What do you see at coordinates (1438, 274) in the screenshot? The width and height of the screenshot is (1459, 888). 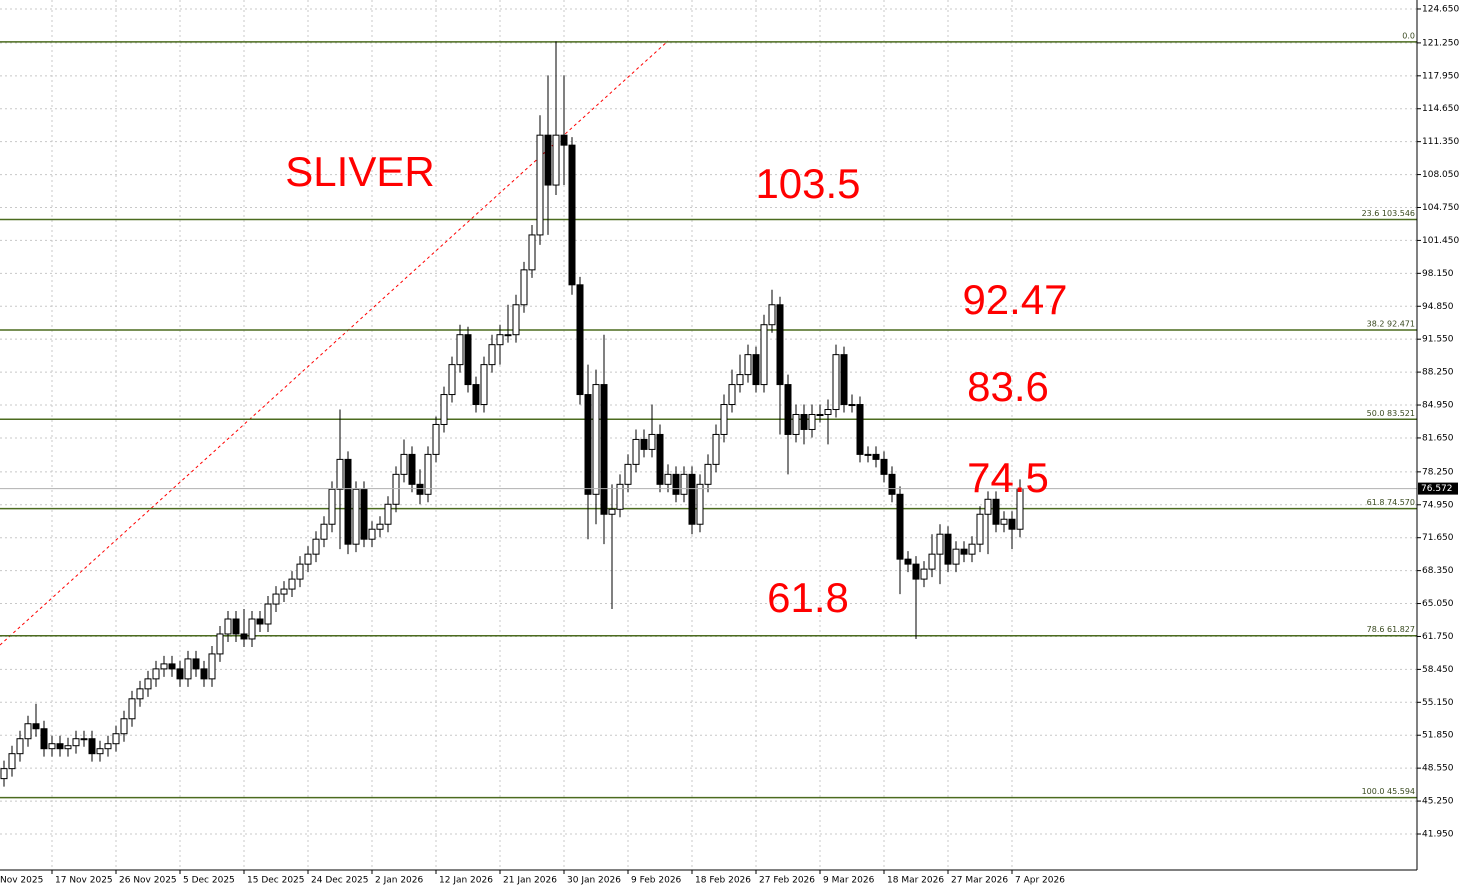 I see `y-tick-label: 98.150` at bounding box center [1438, 274].